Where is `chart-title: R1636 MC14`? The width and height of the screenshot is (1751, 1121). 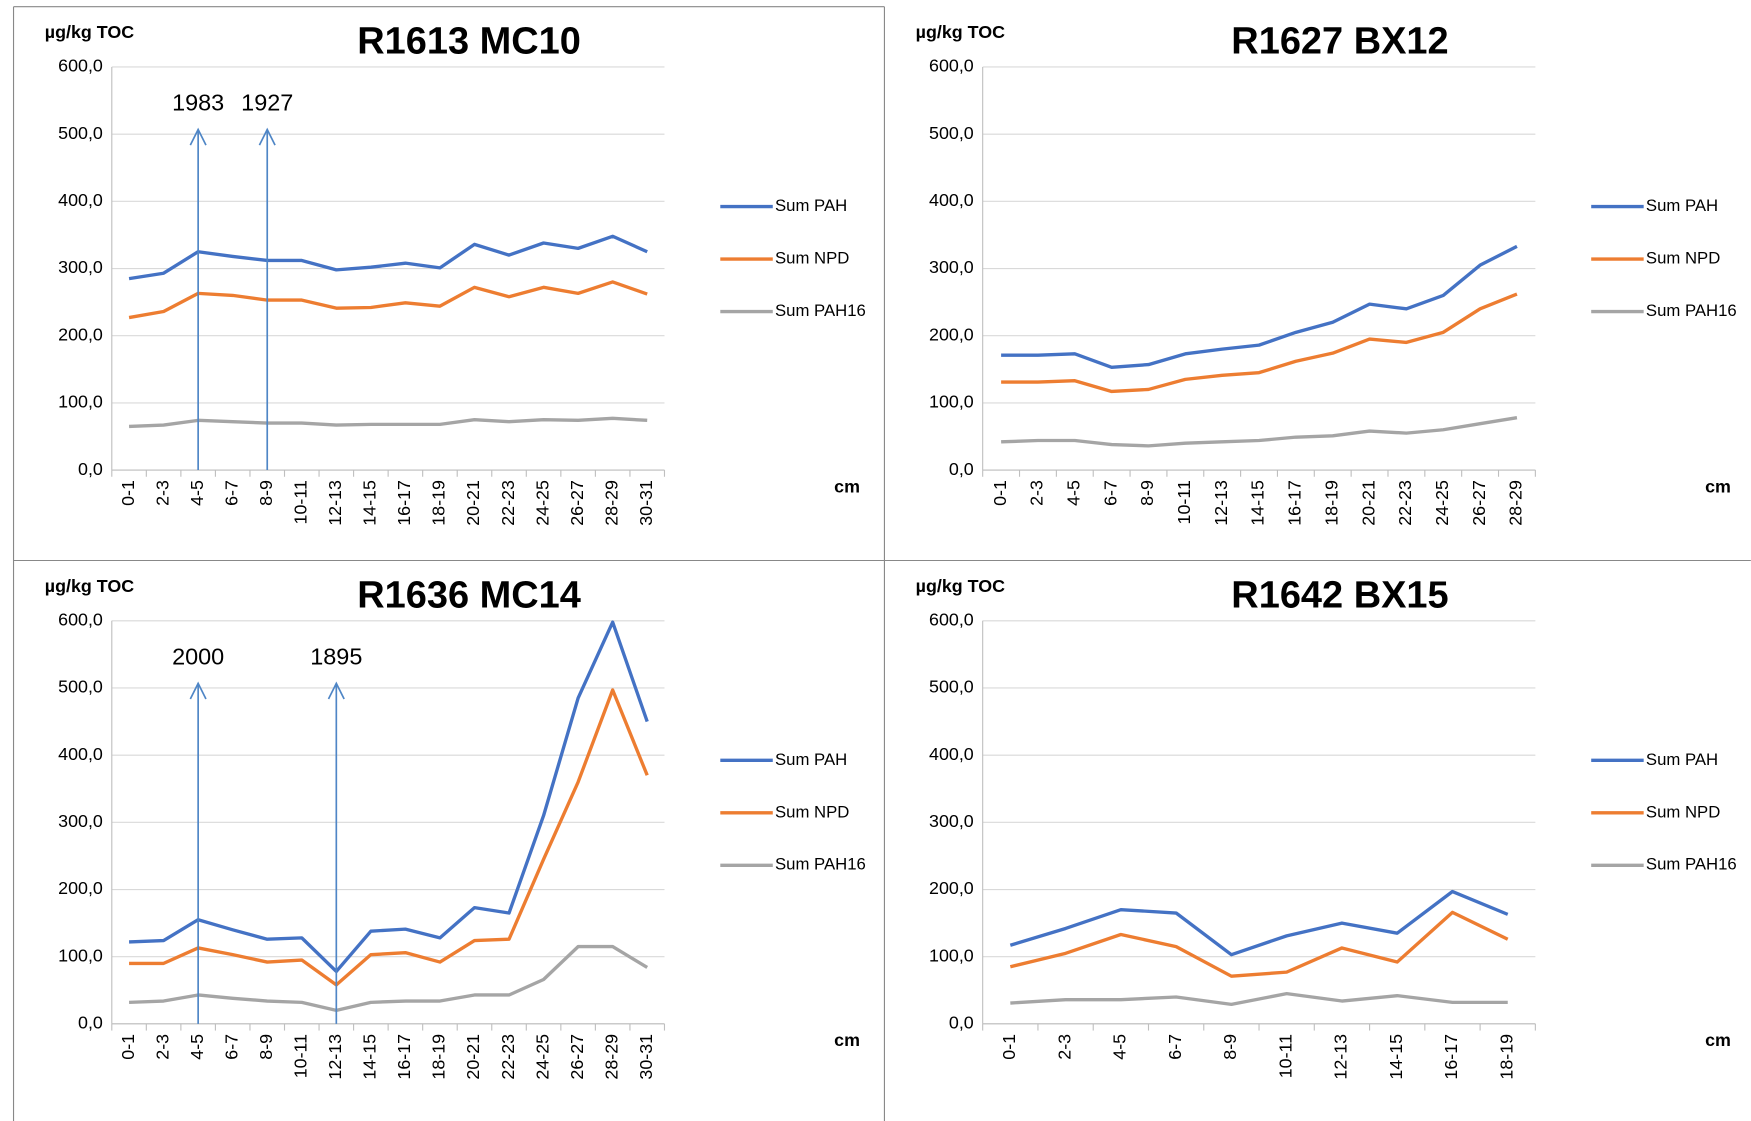
chart-title: R1636 MC14 is located at coordinates (469, 595).